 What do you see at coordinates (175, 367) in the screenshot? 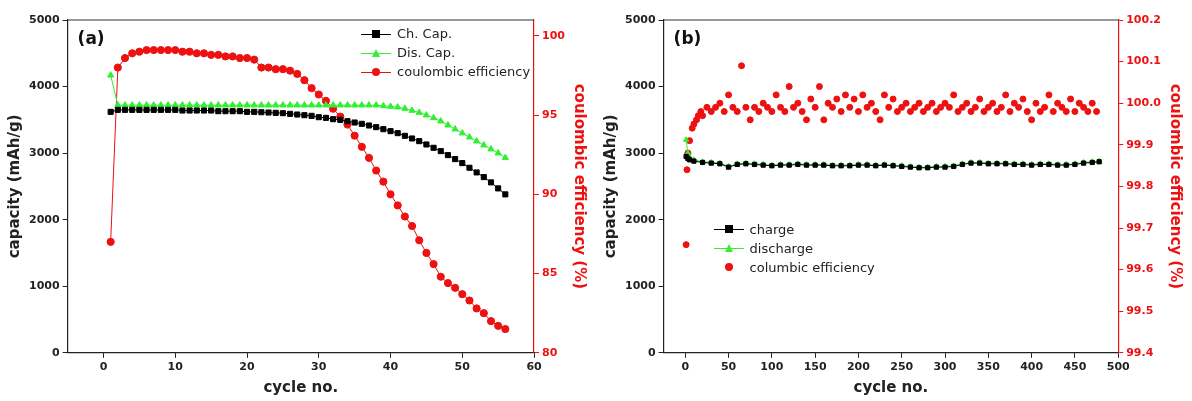
I see `x-tick-label: 10` at bounding box center [175, 367].